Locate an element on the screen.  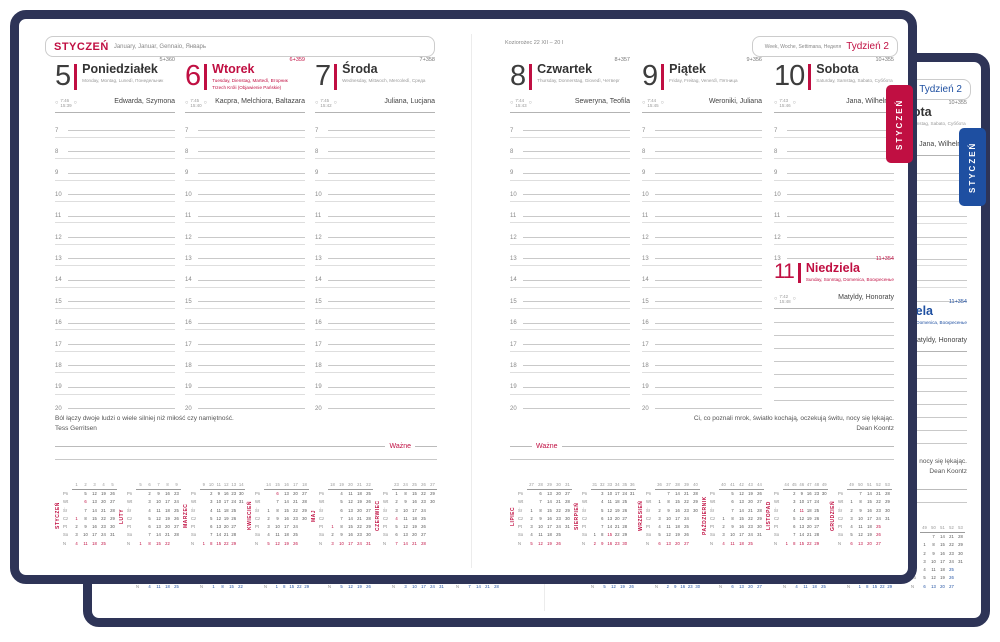
hour-row: 15 is located at coordinates (115, 301).